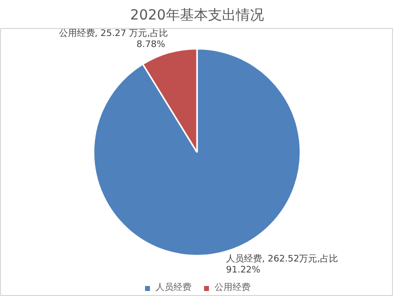 The width and height of the screenshot is (393, 296). Describe the element at coordinates (232, 288) in the screenshot. I see `legend-label: 公用经费` at that location.